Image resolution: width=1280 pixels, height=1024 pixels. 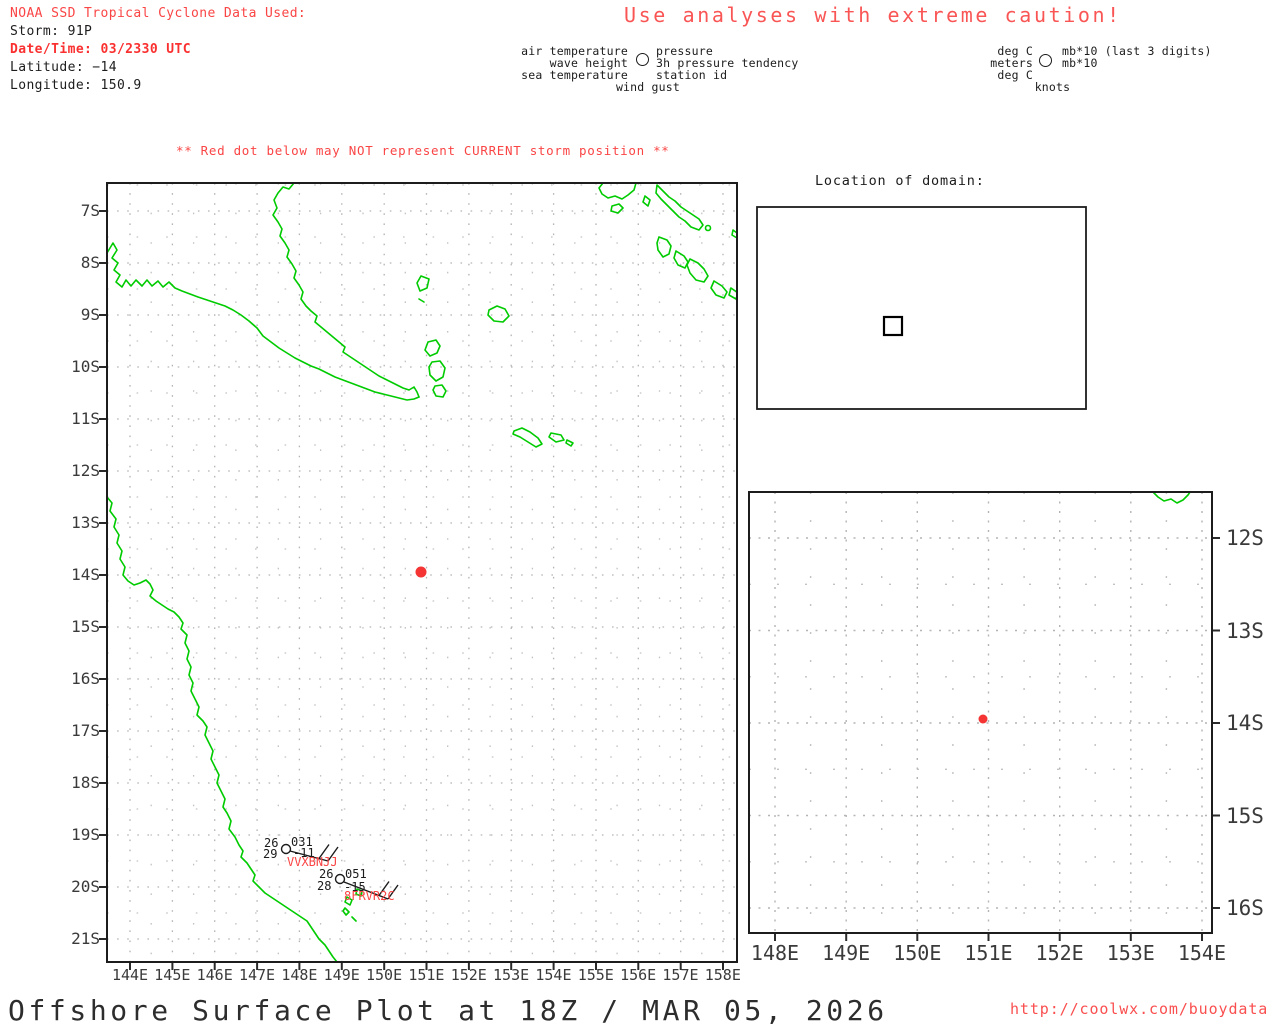 I want to click on storm-position-dot-main, so click(x=421, y=572).